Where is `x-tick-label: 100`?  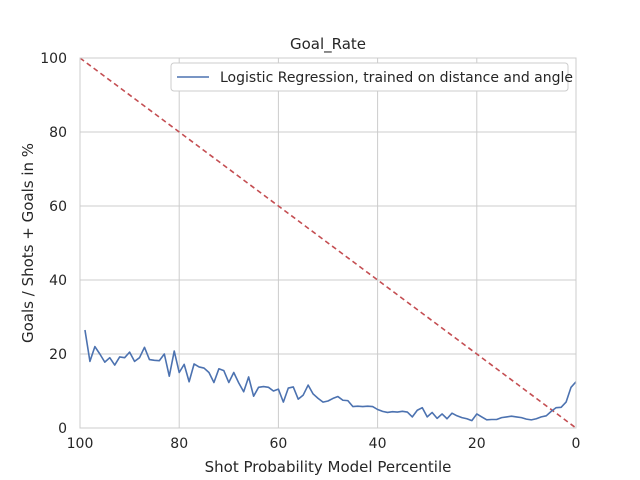 x-tick-label: 100 is located at coordinates (80, 444).